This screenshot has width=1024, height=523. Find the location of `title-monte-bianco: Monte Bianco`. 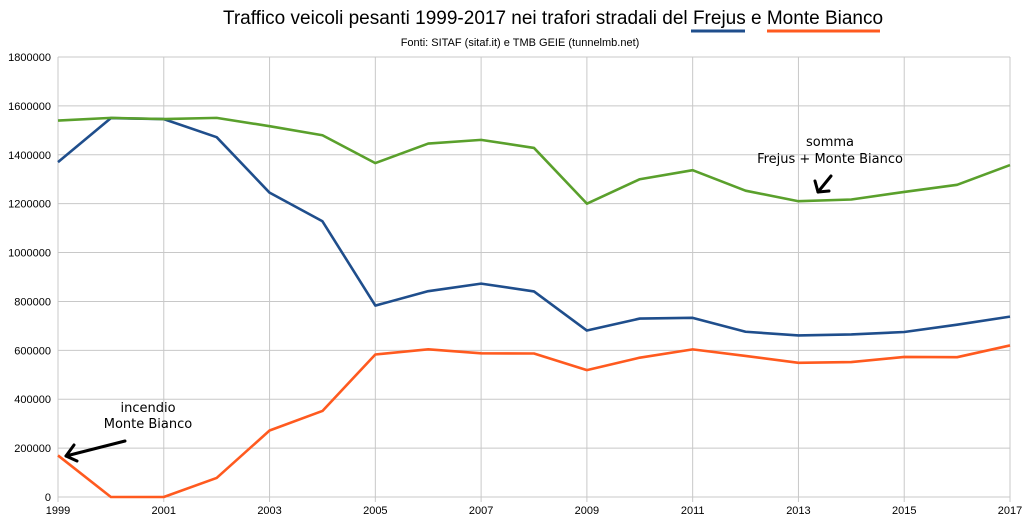

title-monte-bianco: Monte Bianco is located at coordinates (825, 18).